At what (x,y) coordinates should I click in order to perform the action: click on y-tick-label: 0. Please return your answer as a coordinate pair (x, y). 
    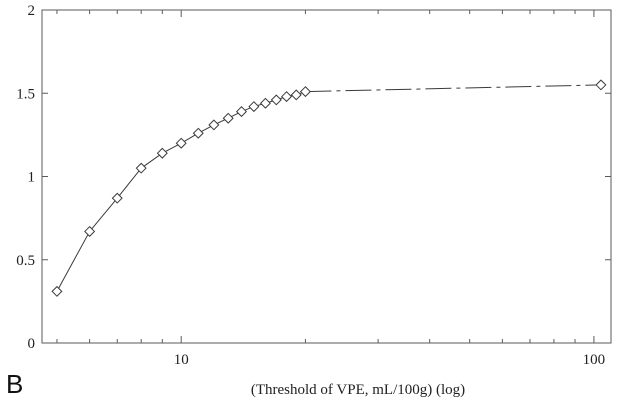
    Looking at the image, I should click on (32, 344).